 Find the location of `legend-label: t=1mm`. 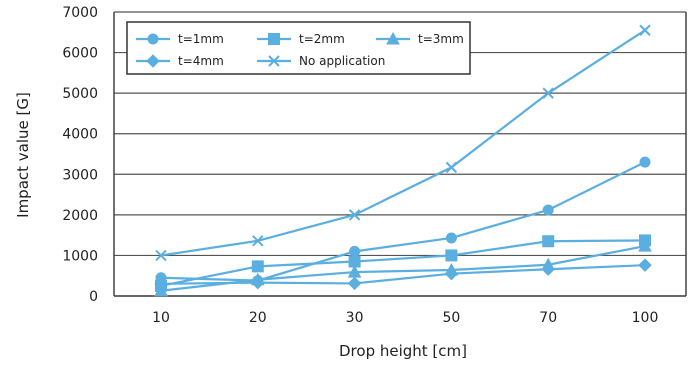

legend-label: t=1mm is located at coordinates (201, 39).